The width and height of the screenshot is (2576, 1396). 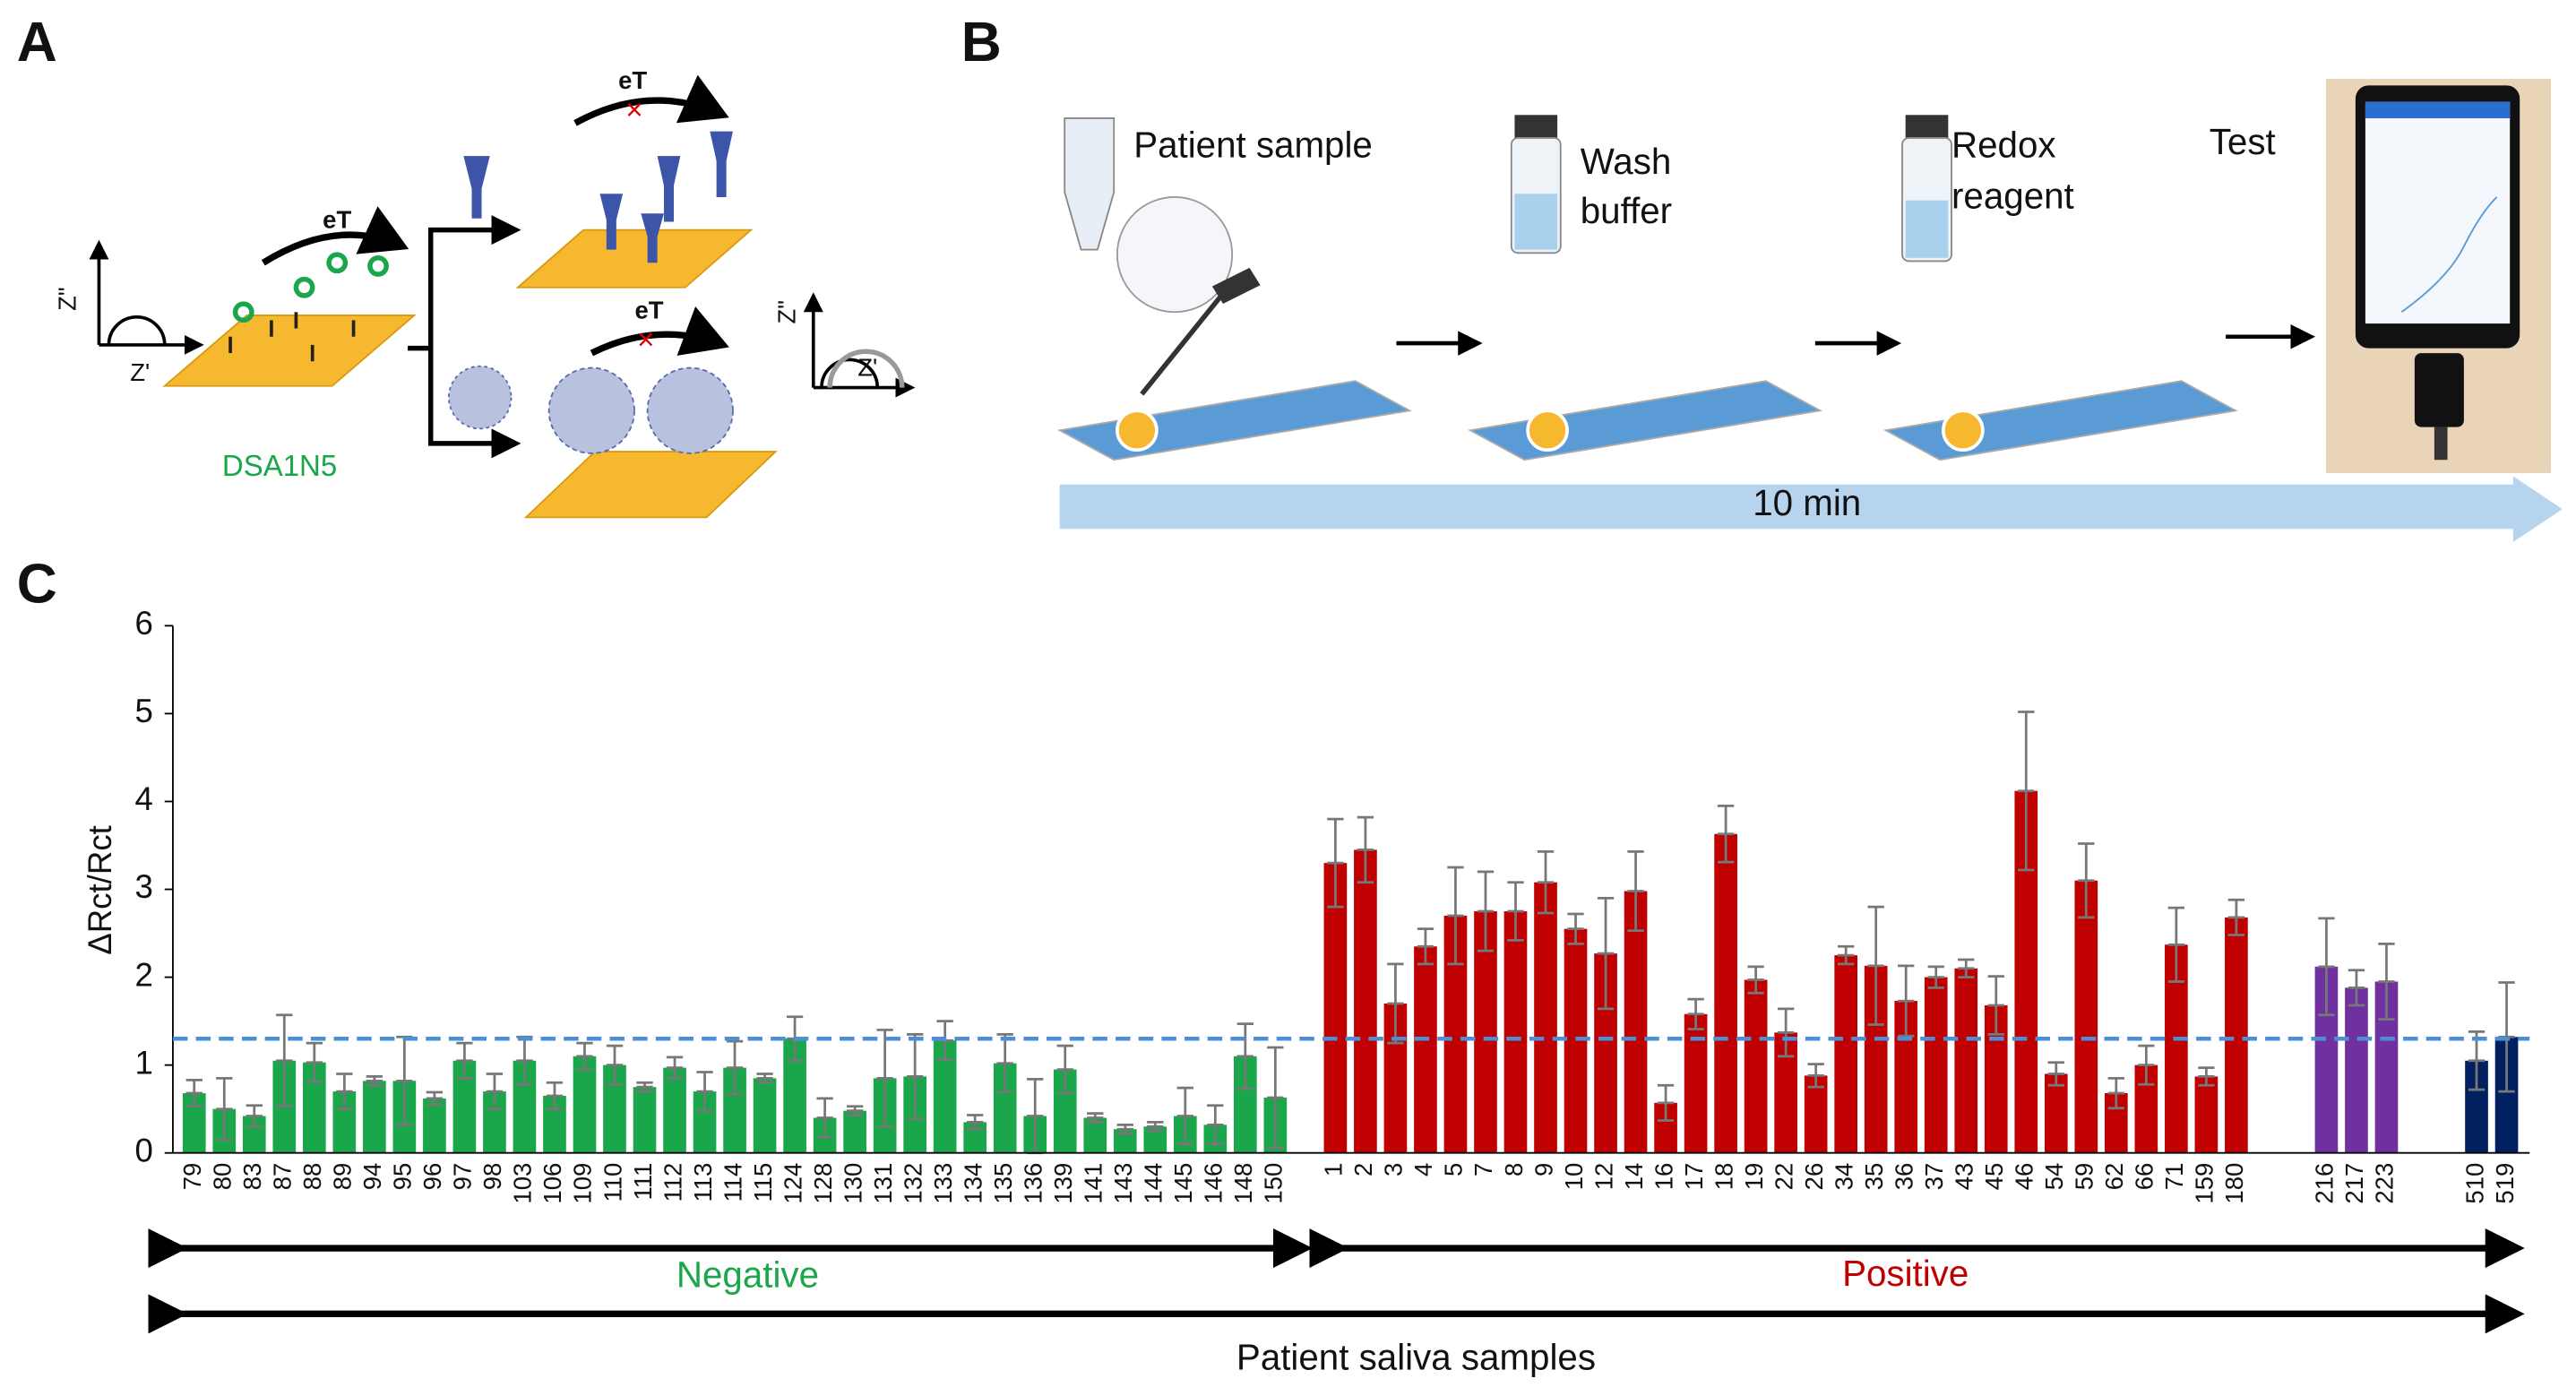 What do you see at coordinates (1754, 1177) in the screenshot?
I see `x-tick-label: 19` at bounding box center [1754, 1177].